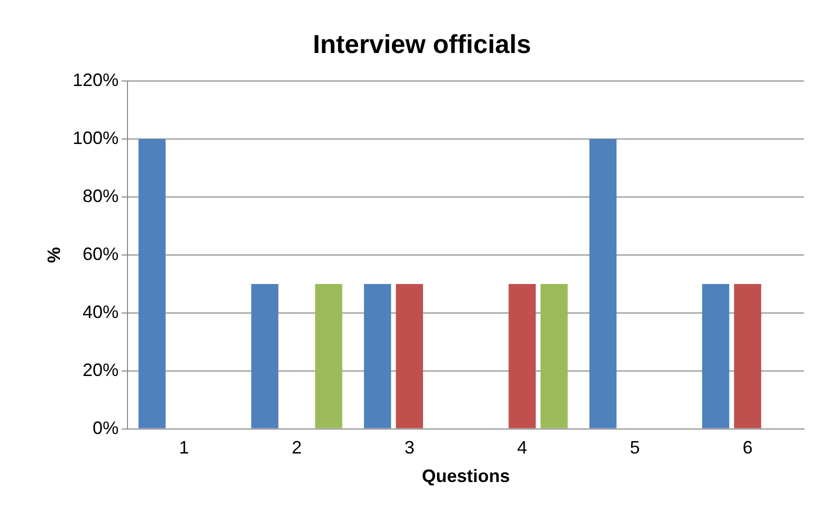 Image resolution: width=822 pixels, height=517 pixels. Describe the element at coordinates (54, 255) in the screenshot. I see `y-axis-title: %` at that location.